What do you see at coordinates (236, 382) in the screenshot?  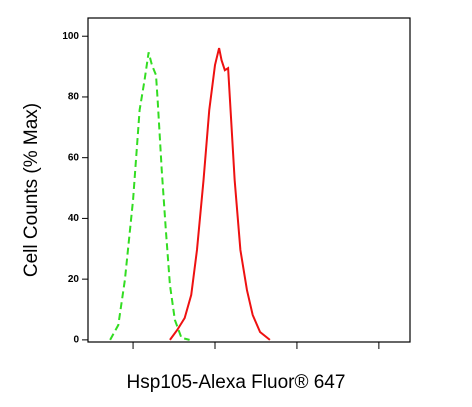 I see `x-axis-label: Hsp105-Alexa Fluor® 647` at bounding box center [236, 382].